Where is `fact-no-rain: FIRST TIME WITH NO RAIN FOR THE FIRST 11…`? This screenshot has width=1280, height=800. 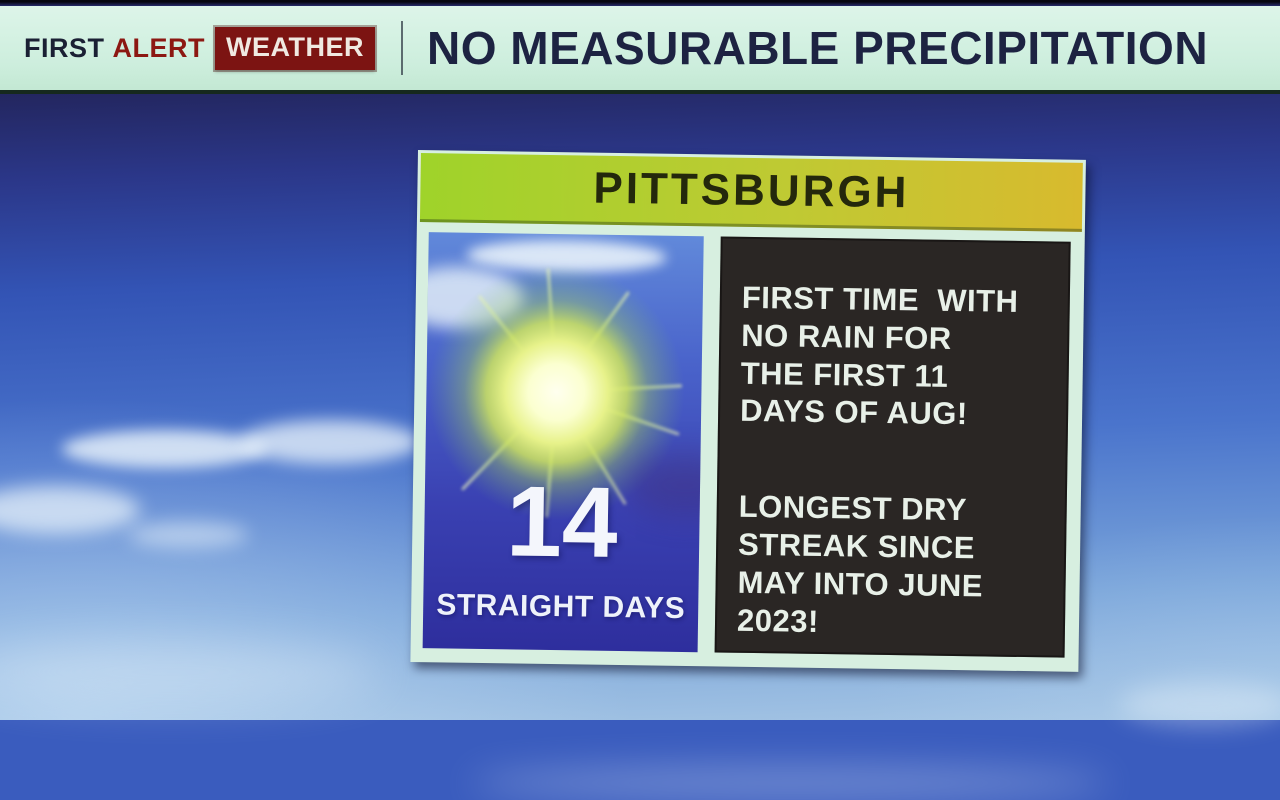
fact-no-rain: FIRST TIME WITH NO RAIN FOR THE FIRST 11… is located at coordinates (879, 355).